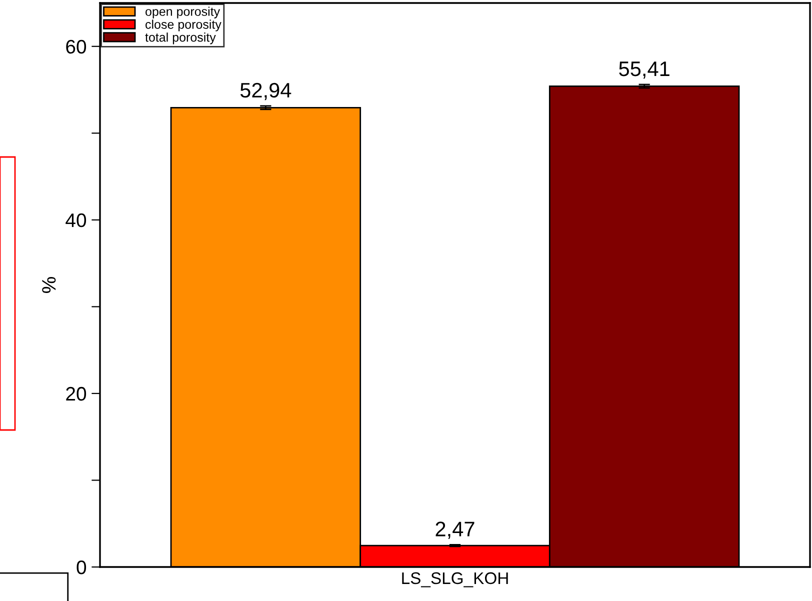  I want to click on y-tick-label: 40, so click(76, 220).